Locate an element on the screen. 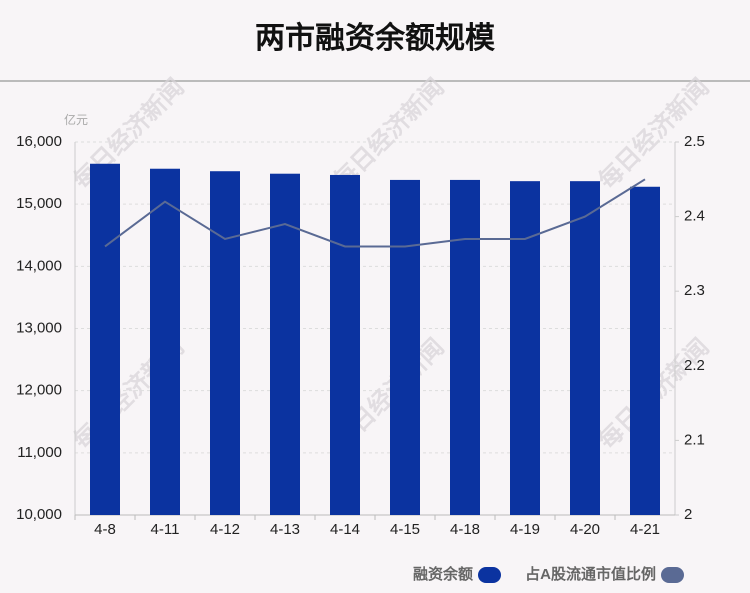 The height and width of the screenshot is (593, 750). x-tick-label: 4-14 is located at coordinates (345, 529).